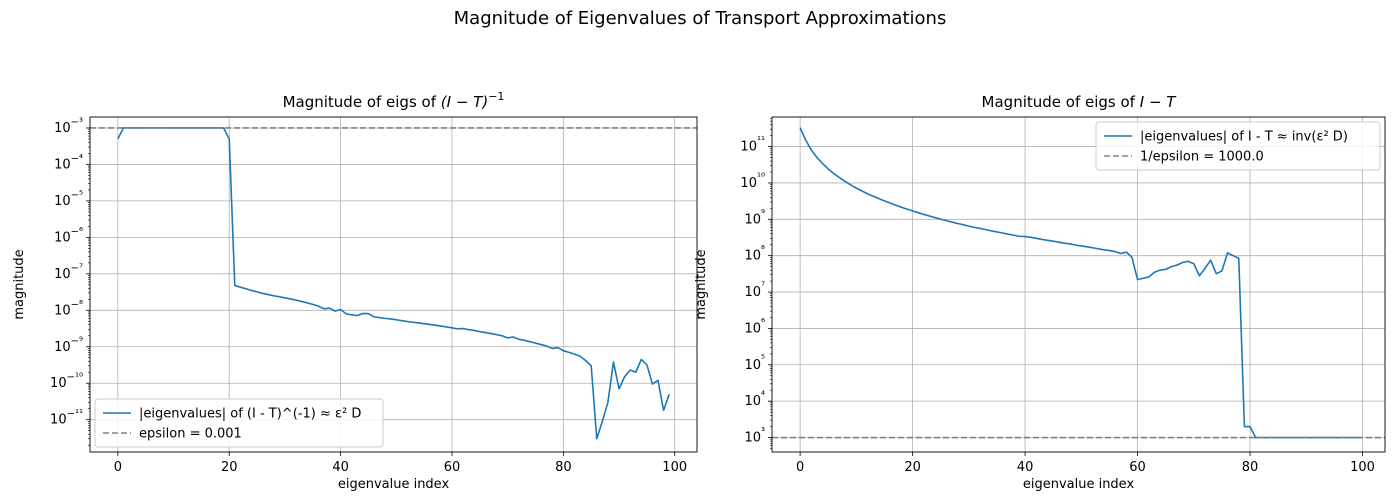  What do you see at coordinates (68, 235) in the screenshot?
I see `left-y-tick-label: 10−⁶` at bounding box center [68, 235].